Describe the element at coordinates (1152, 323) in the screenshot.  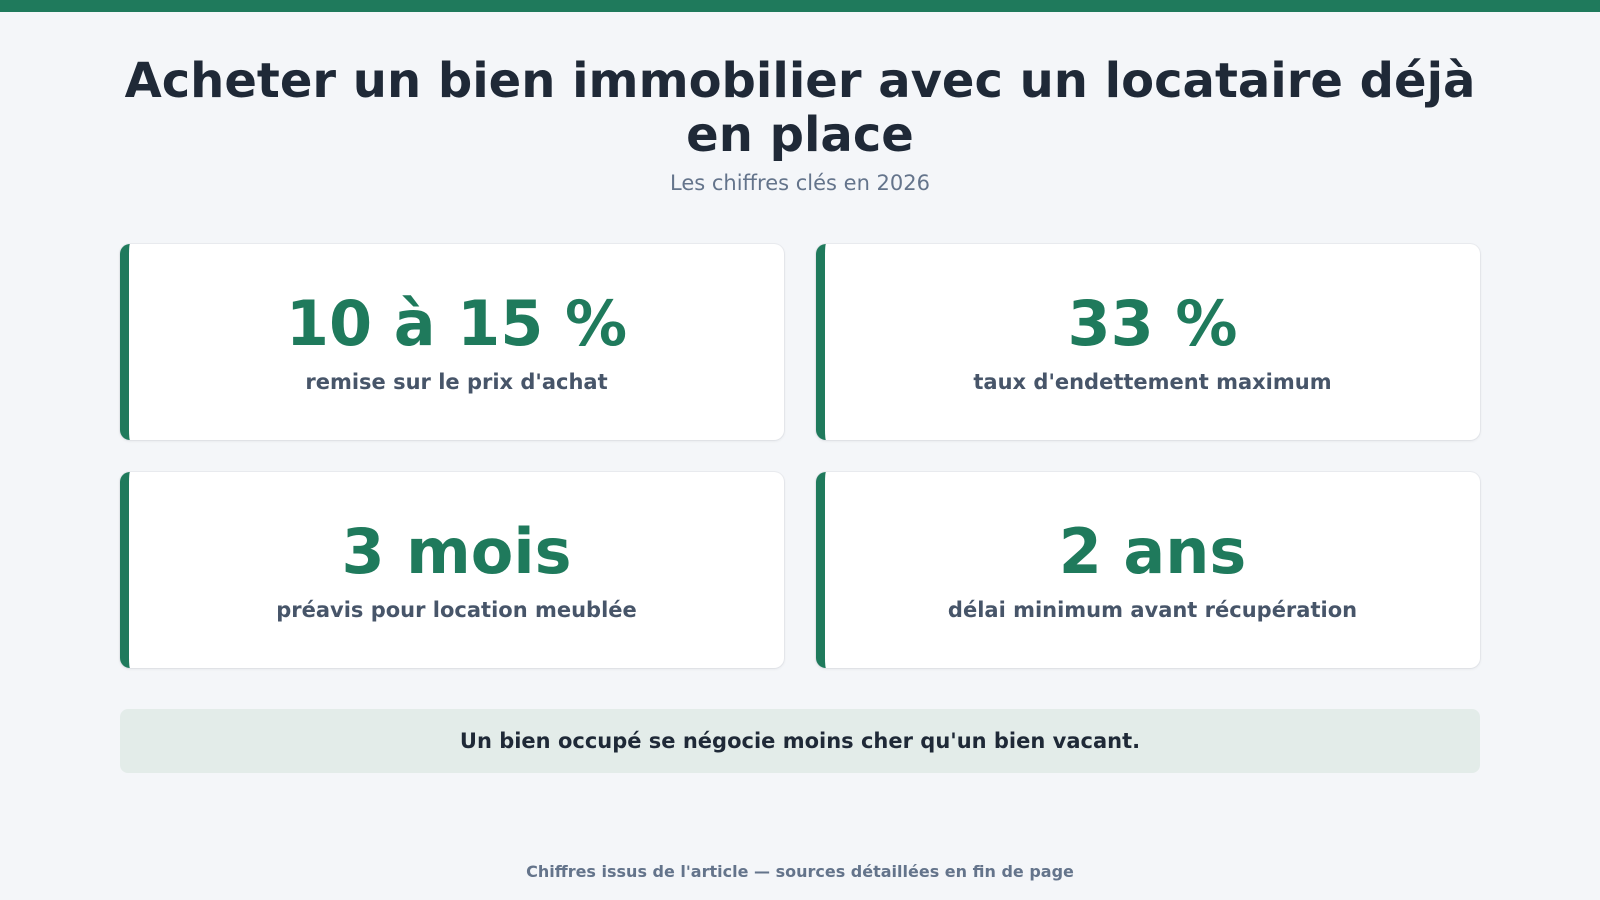
I see `stat-value: 33 %` at that location.